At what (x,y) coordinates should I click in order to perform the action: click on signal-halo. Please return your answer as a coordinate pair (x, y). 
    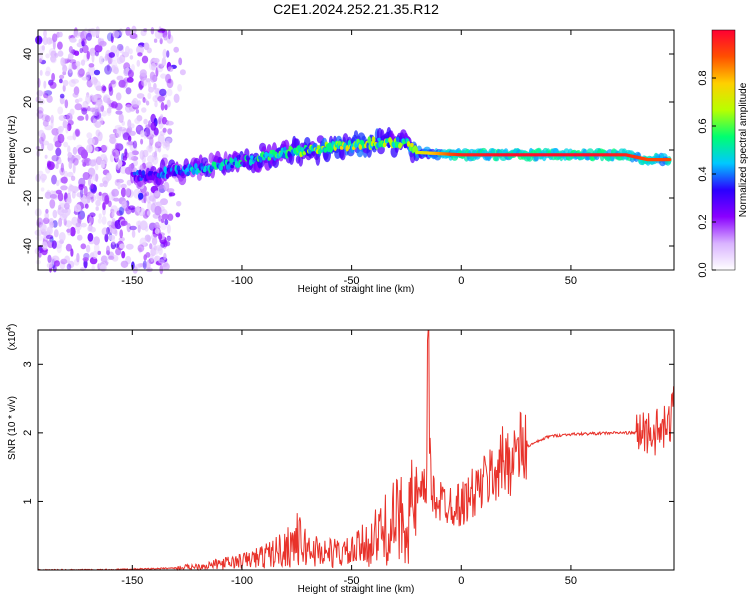
    Looking at the image, I should click on (342, 154).